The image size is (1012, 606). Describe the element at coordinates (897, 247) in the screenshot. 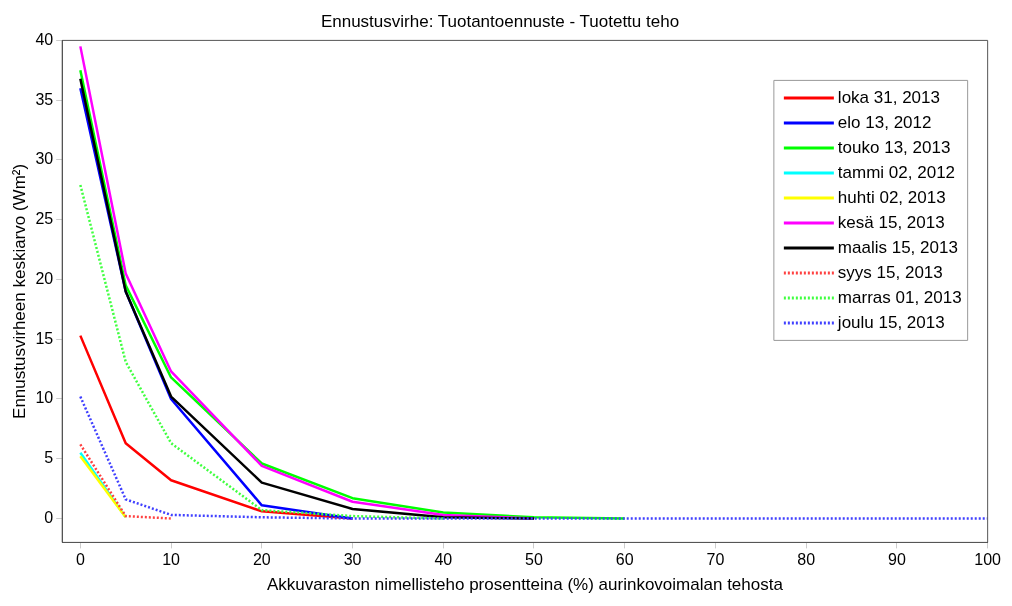

I see `legend-label: maalis 15, 2013` at that location.